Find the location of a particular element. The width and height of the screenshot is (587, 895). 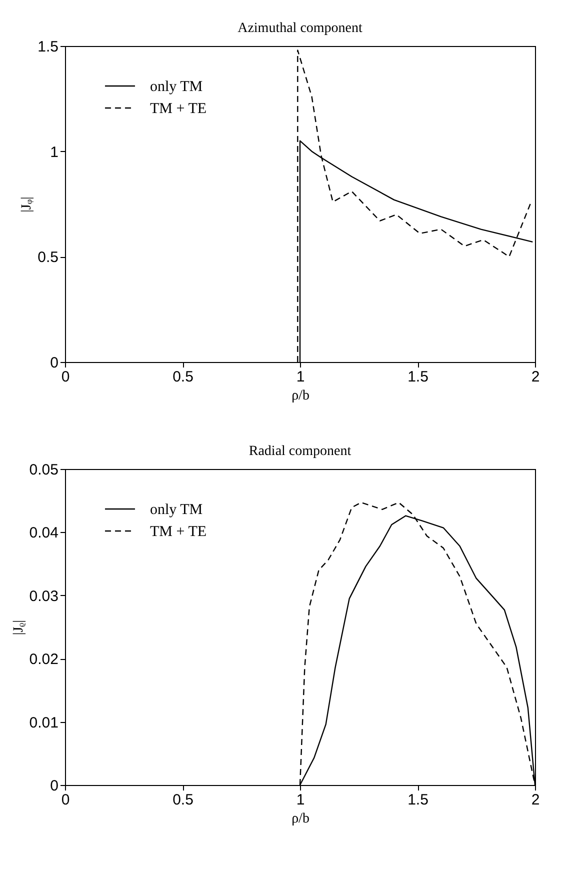

chart-title: Azimuthal component is located at coordinates (300, 28).